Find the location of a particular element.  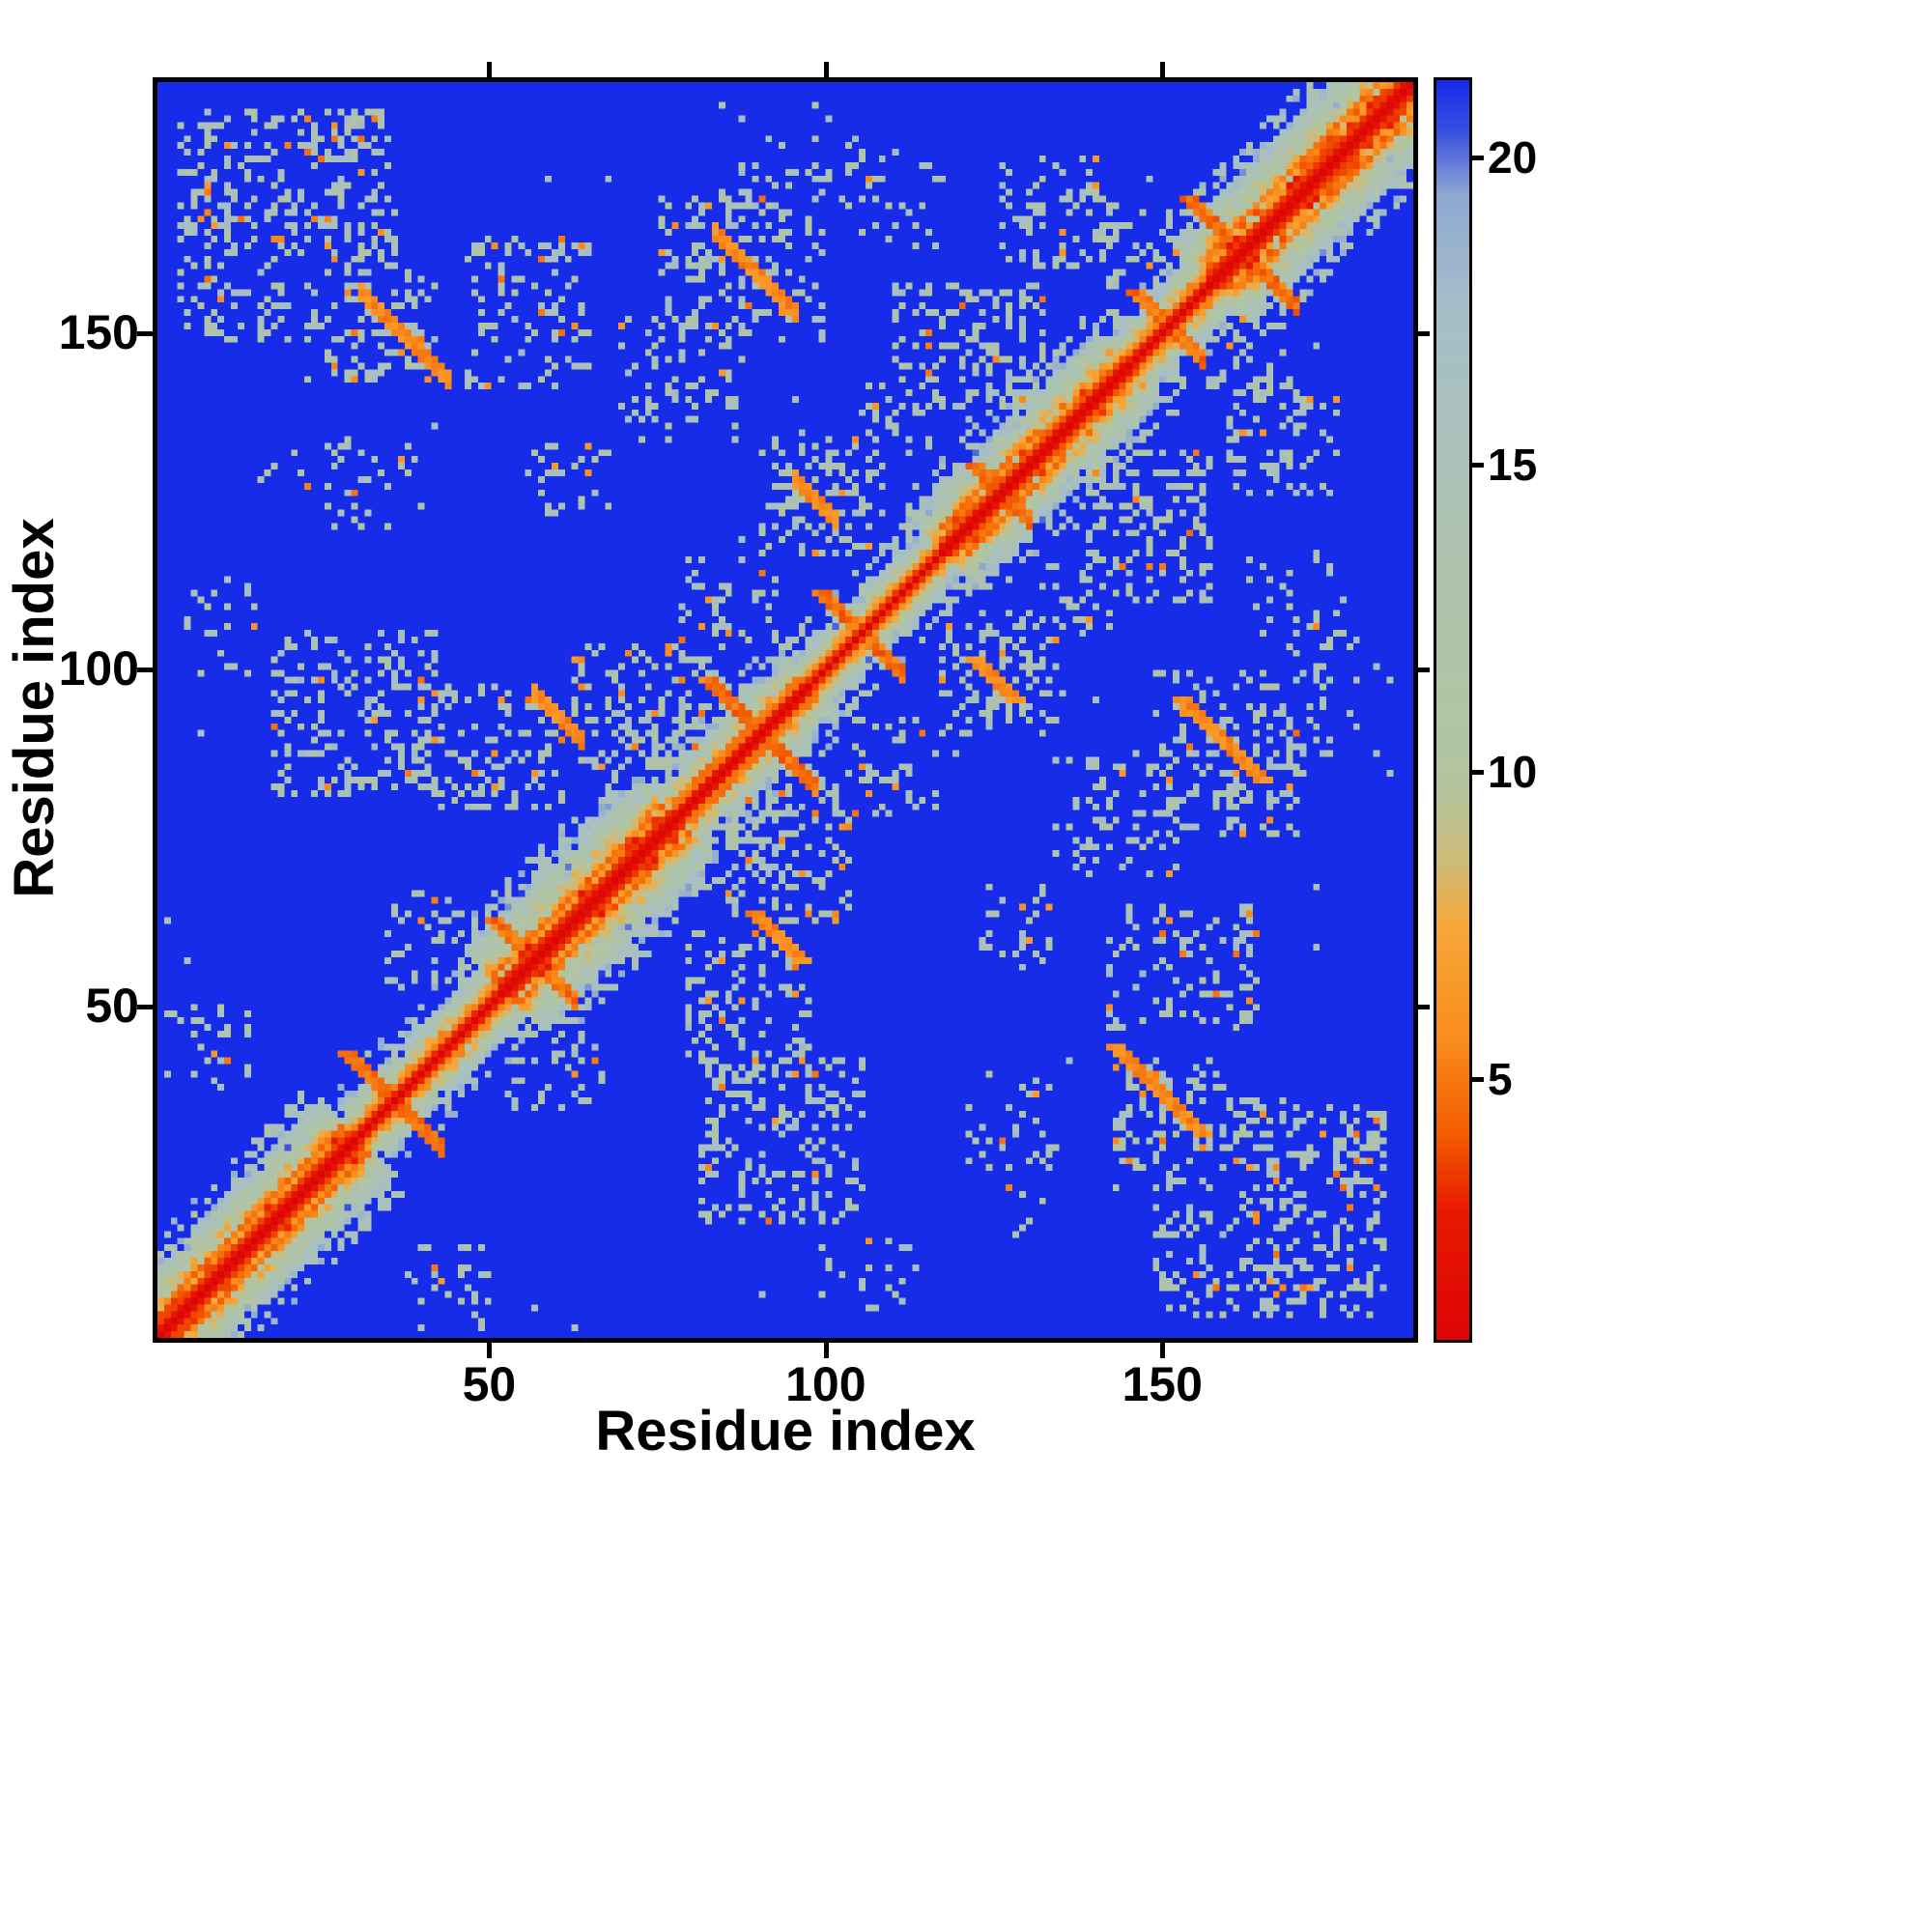

x-tick-label: 50 is located at coordinates (489, 1384).